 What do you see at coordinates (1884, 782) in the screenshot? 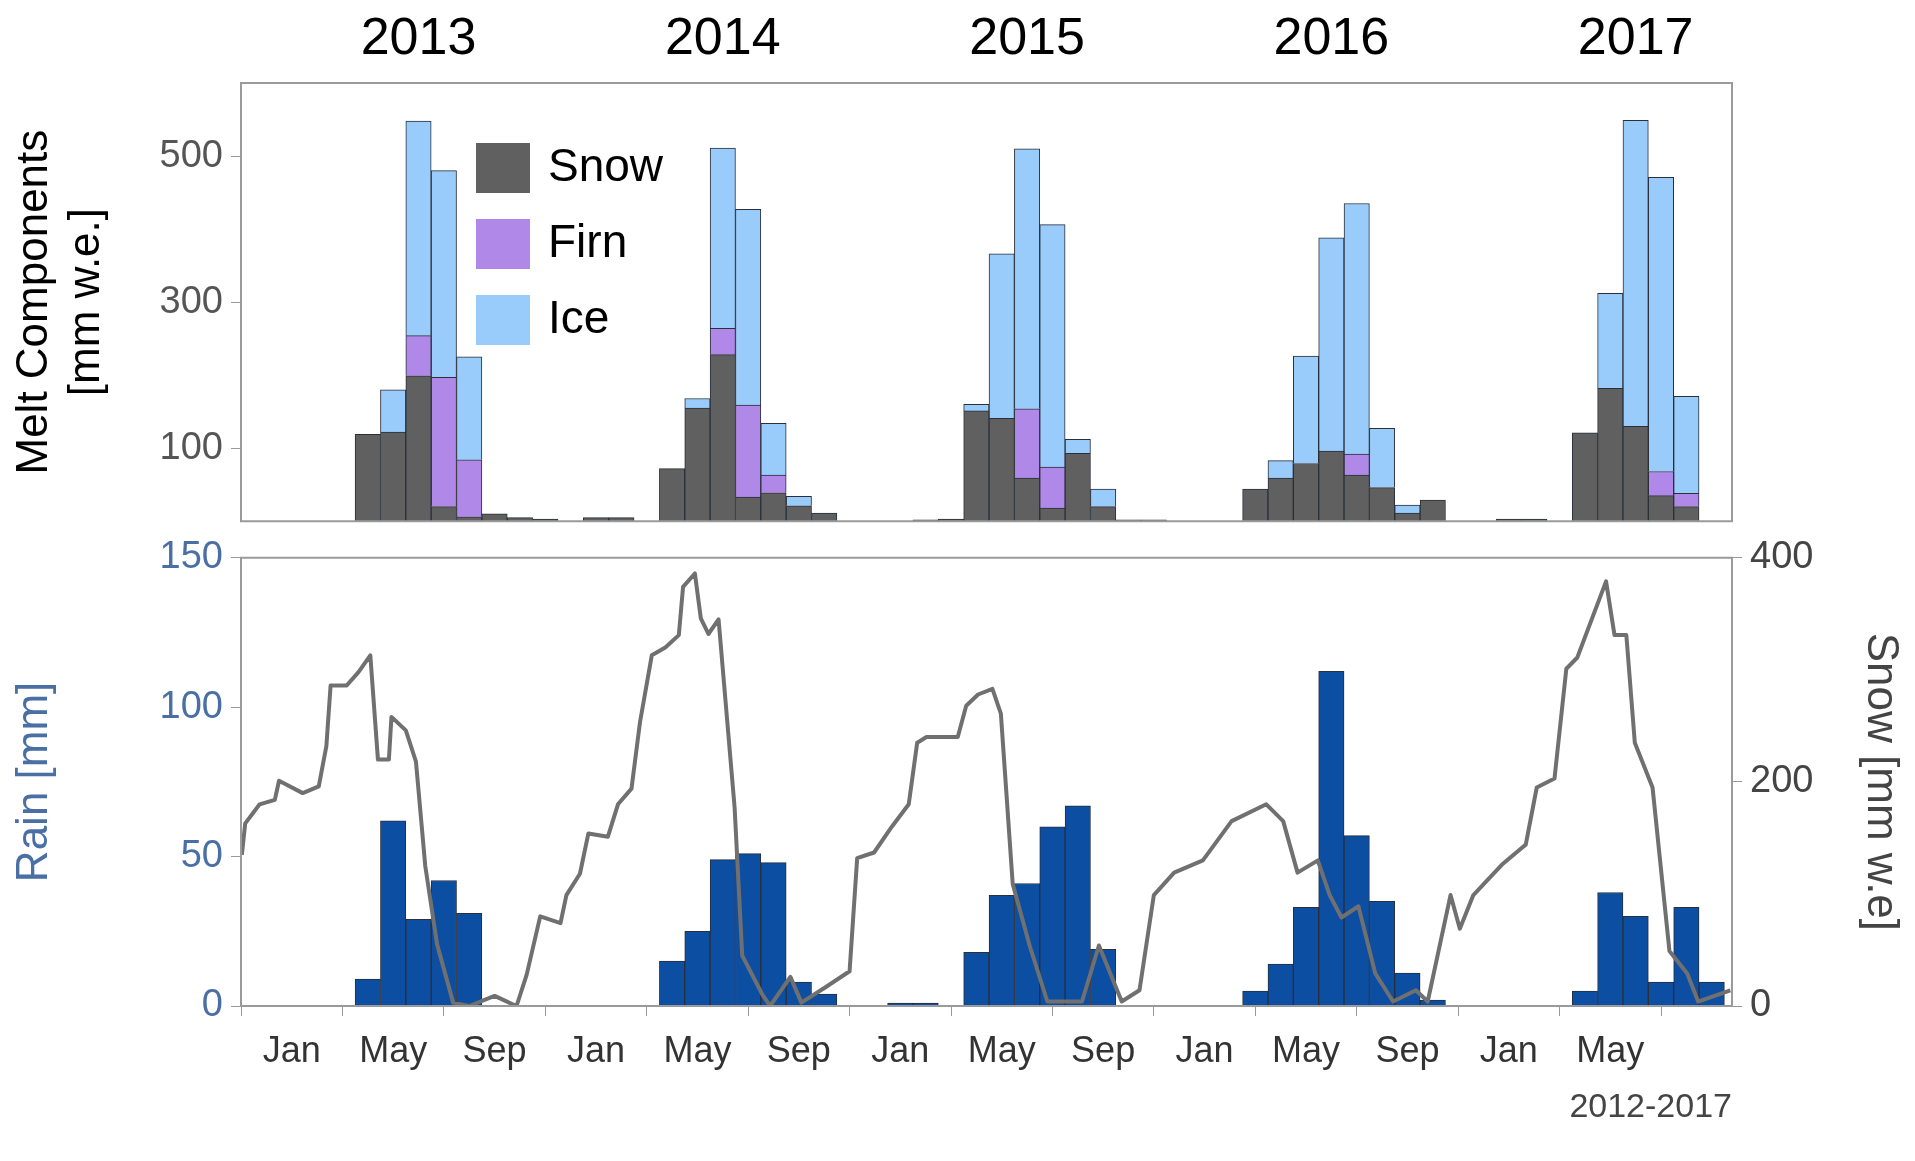
I see `y2-axis-title: Snow [mm w.e]` at bounding box center [1884, 782].